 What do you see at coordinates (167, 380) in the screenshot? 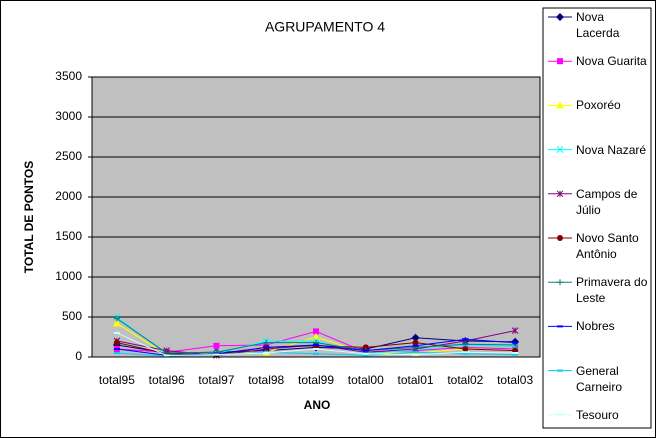
I see `x-tick-label: total96` at bounding box center [167, 380].